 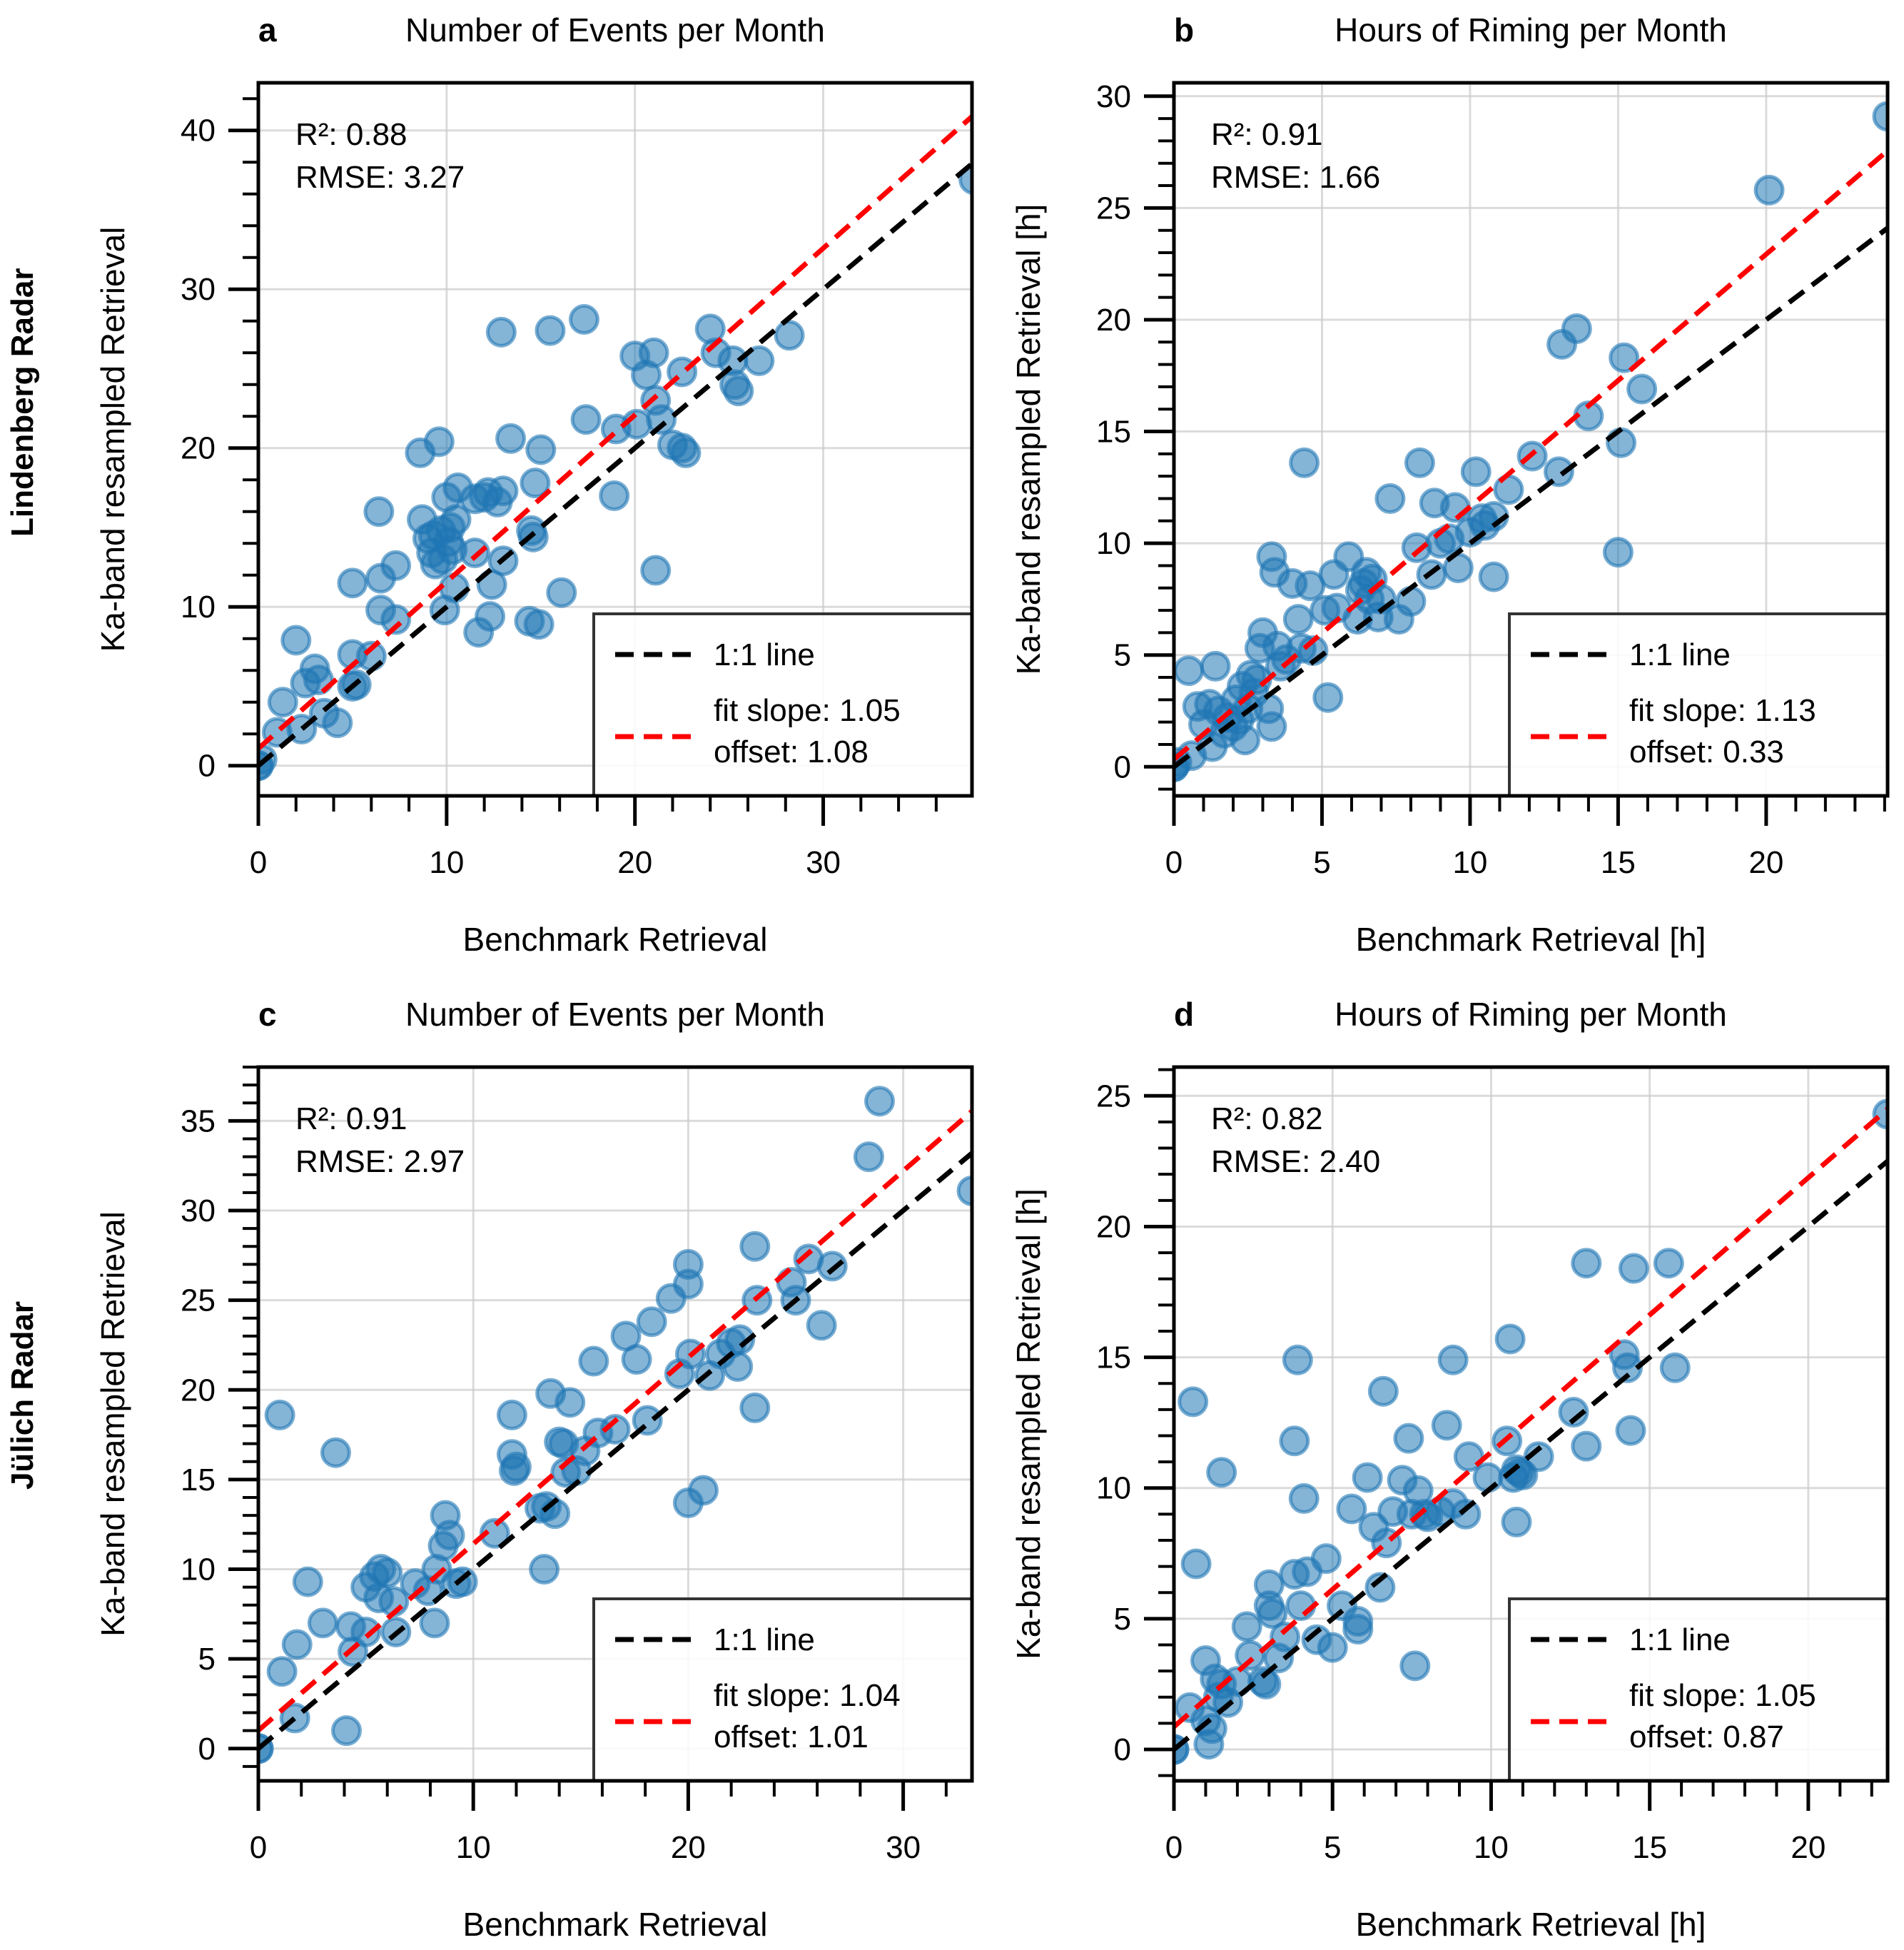 I want to click on legend: 1:1 line fit slope: 1.13 offset: 0.33, so click(x=1698, y=704).